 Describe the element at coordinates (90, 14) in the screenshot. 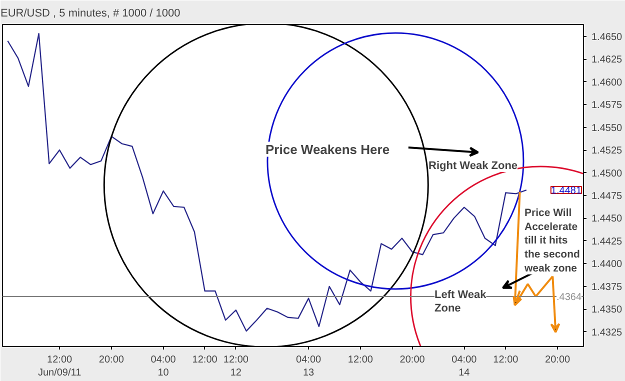

I see `chart-title: EUR/USD , 5 minutes, # 1000 / 1000` at that location.